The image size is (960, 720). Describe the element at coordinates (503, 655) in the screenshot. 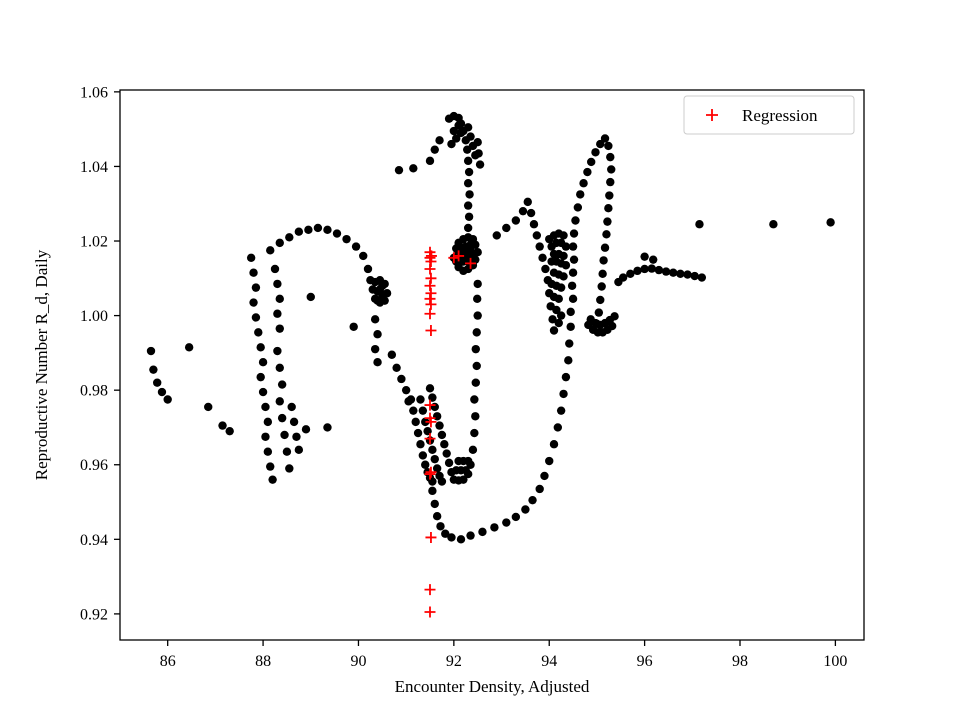

I see `x-axis-ticks: 86 88 90 92 94 96 98 100` at that location.